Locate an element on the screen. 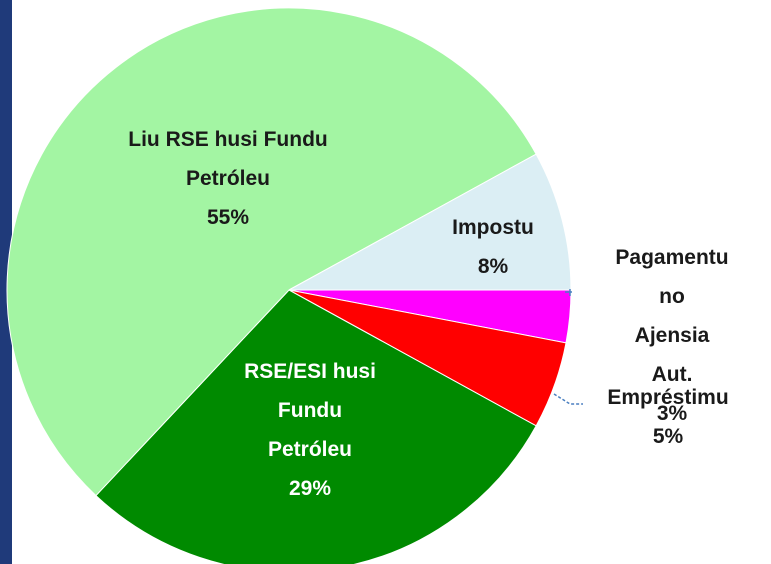 This screenshot has width=771, height=564. slice-label: Liu RSE husi Fundu Petróleu 55% is located at coordinates (227, 178).